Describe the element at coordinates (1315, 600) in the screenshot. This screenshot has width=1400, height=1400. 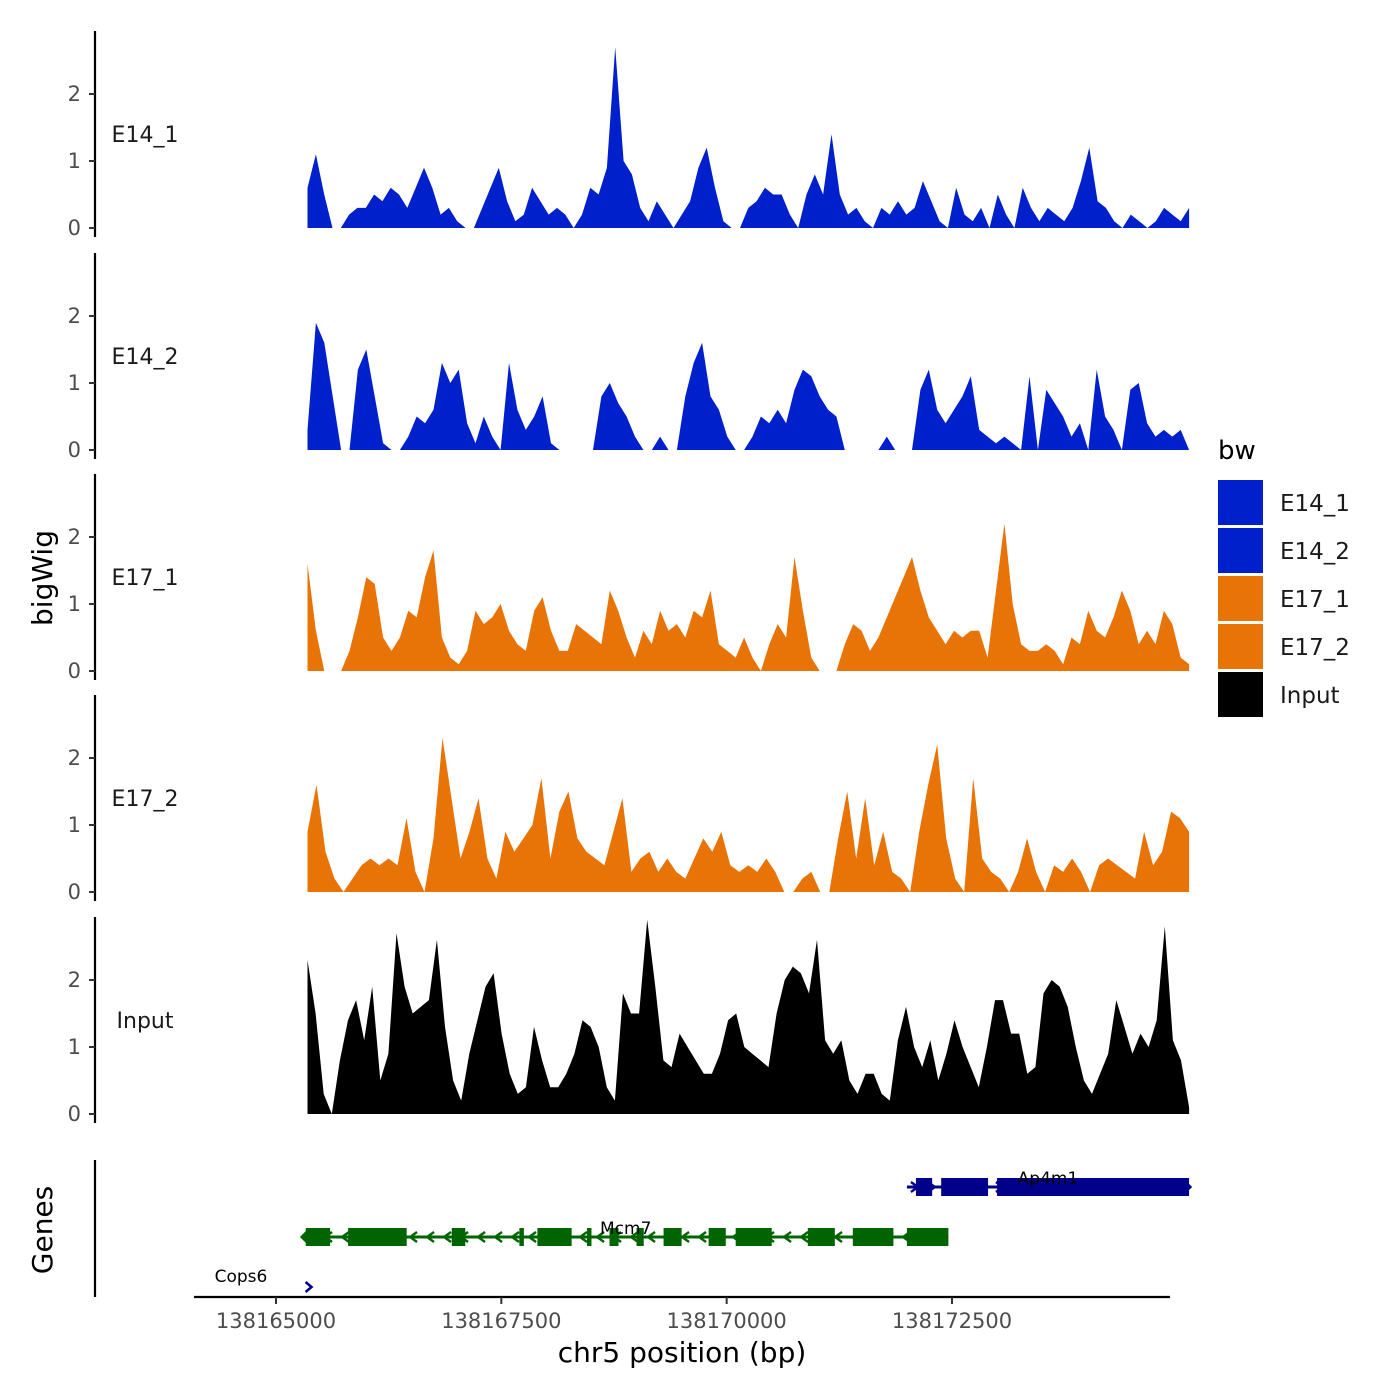
I see `legend-label: E17_1` at that location.